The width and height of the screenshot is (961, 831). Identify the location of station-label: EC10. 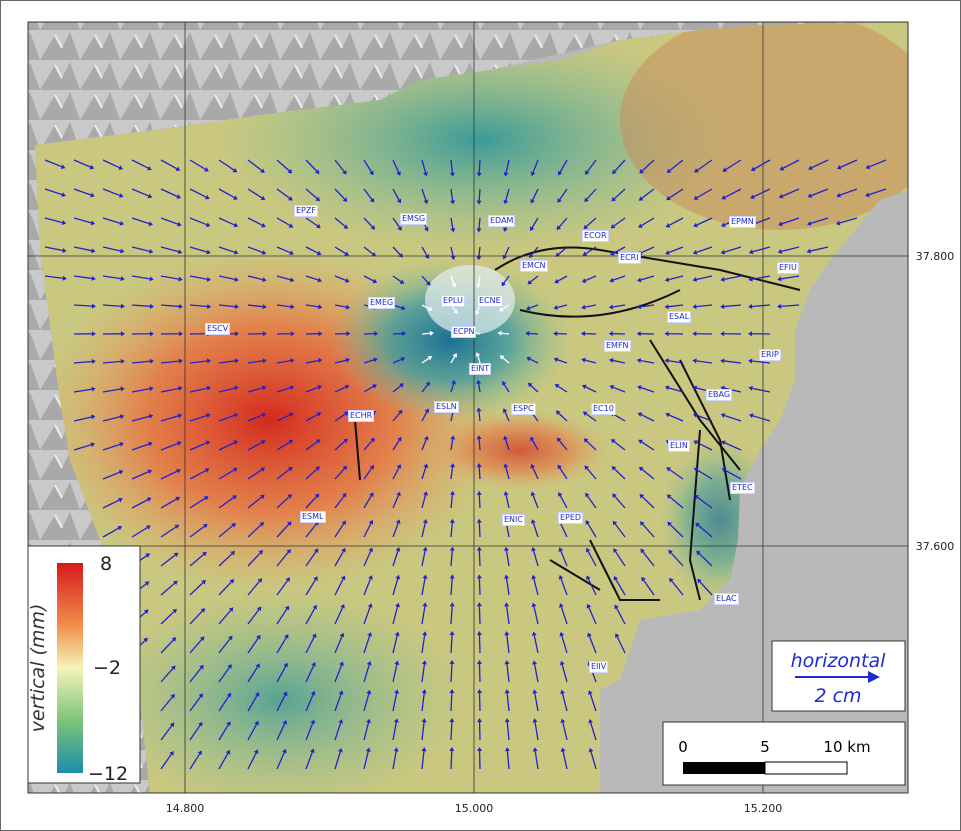
(603, 409).